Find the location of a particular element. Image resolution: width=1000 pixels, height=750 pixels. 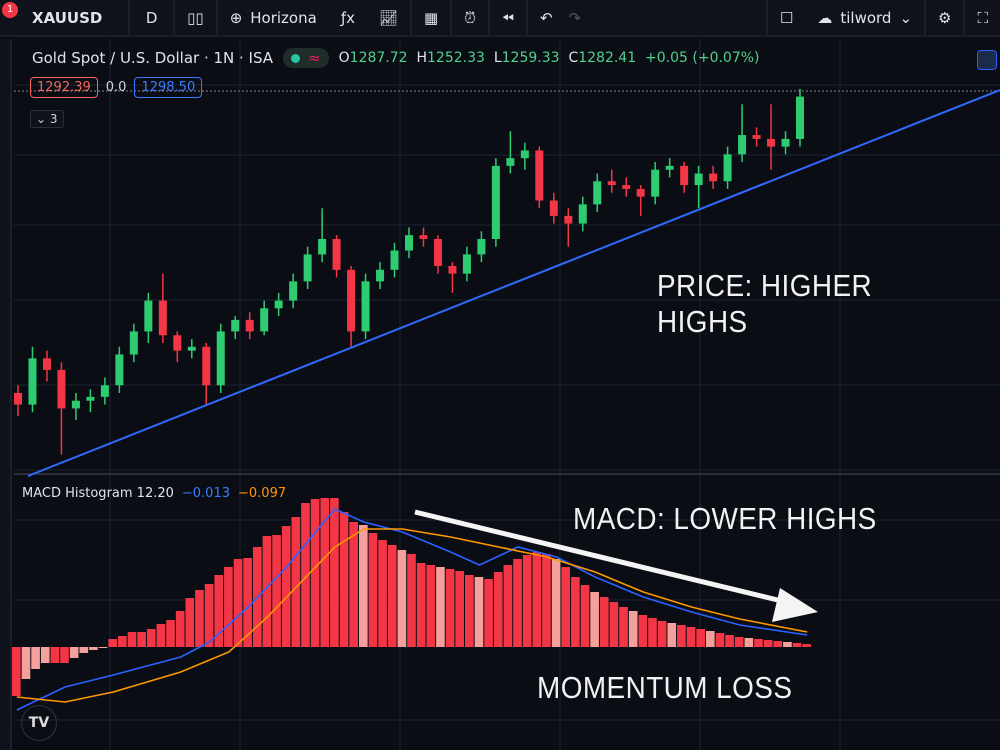

status-pill: ≈ is located at coordinates (306, 58).